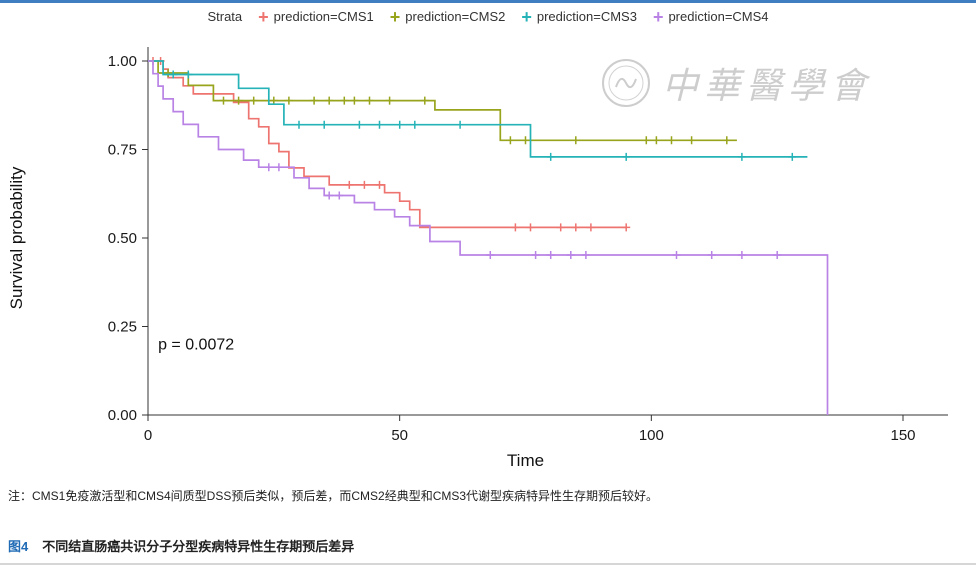 This screenshot has width=976, height=565. I want to click on bottom-divider, so click(488, 564).